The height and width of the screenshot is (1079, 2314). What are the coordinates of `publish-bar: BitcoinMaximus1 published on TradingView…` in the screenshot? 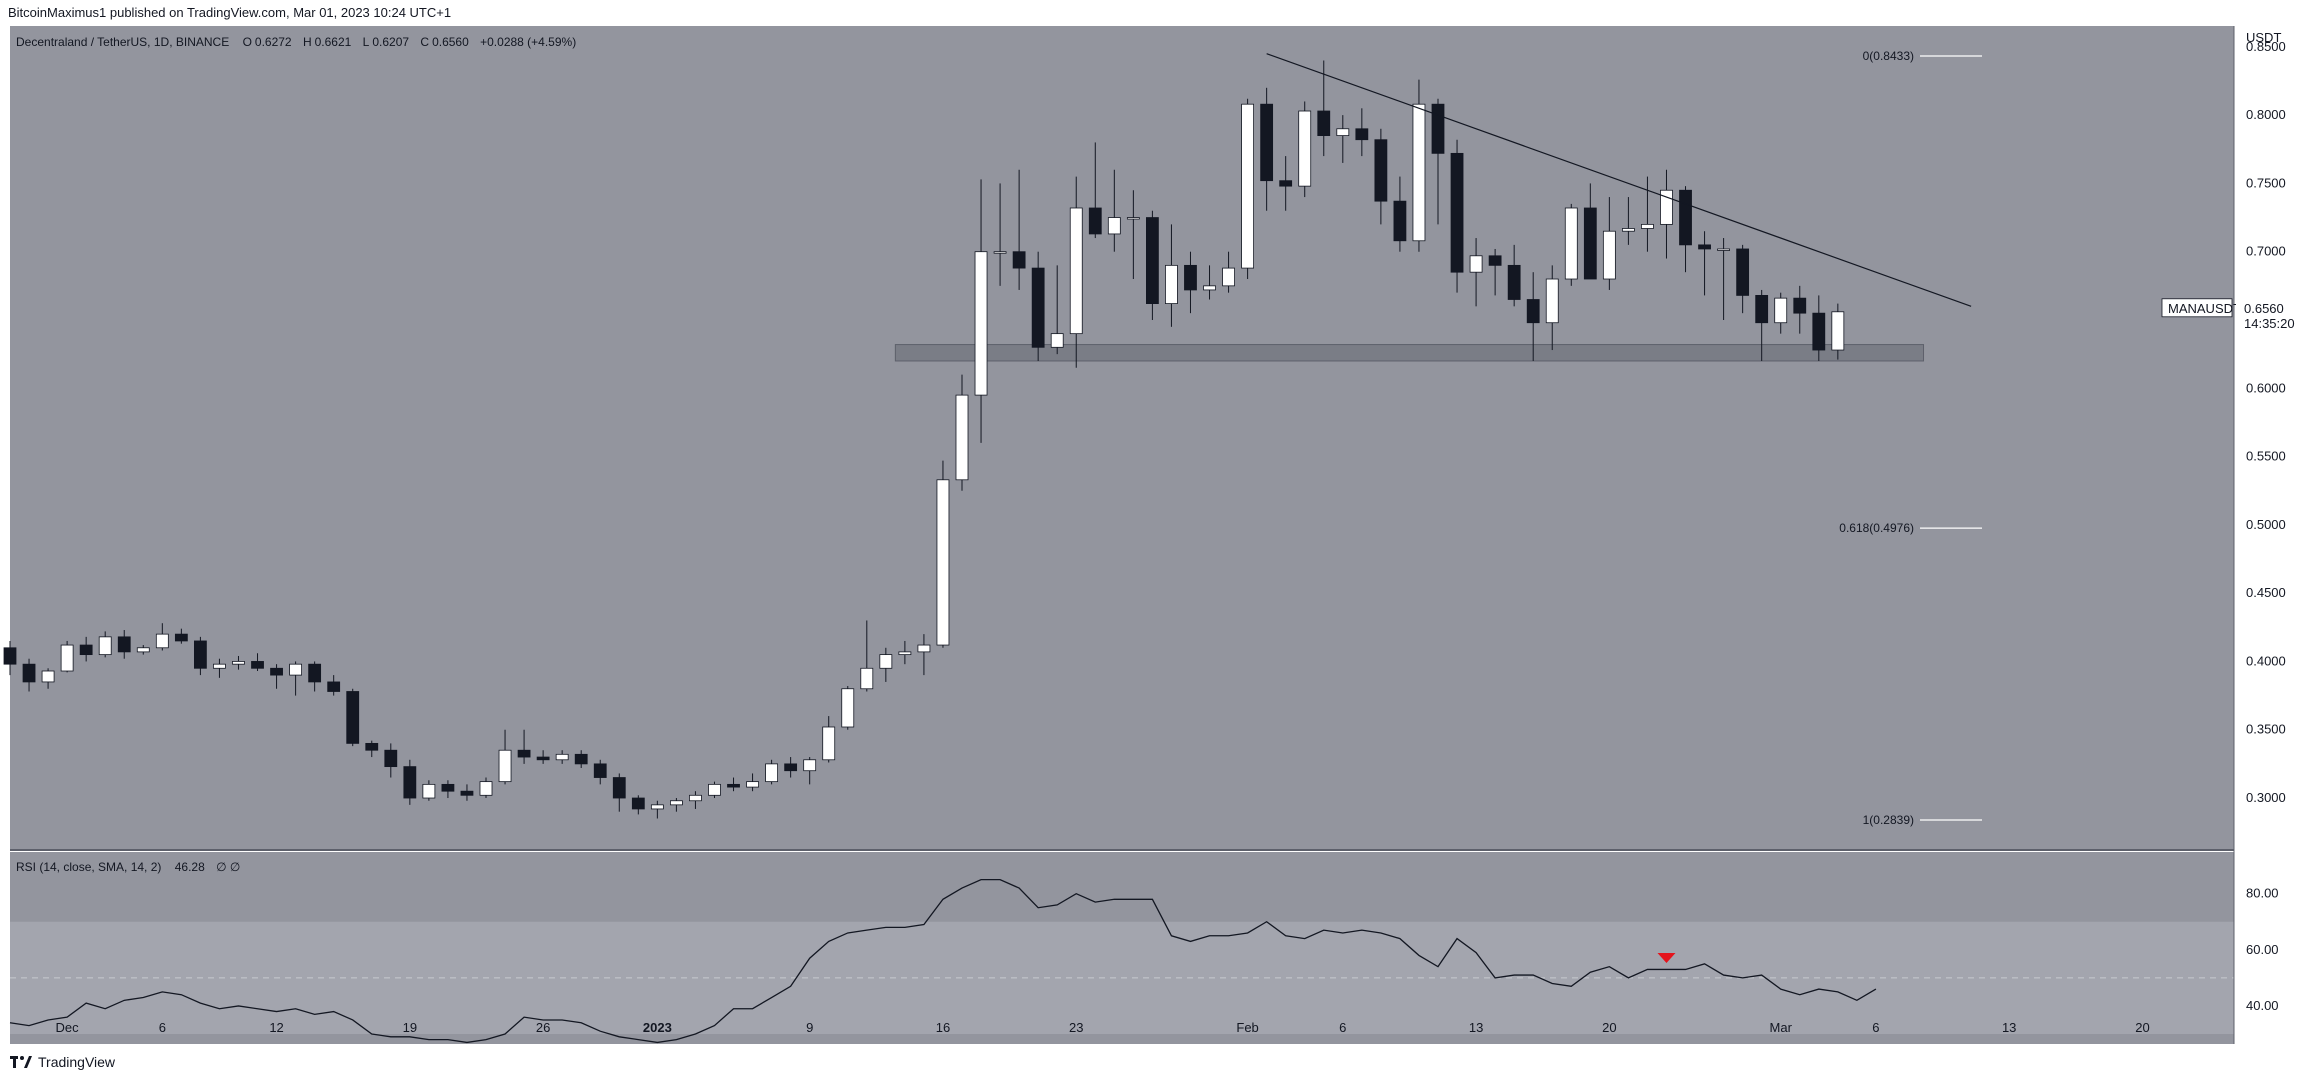 It's located at (1157, 13).